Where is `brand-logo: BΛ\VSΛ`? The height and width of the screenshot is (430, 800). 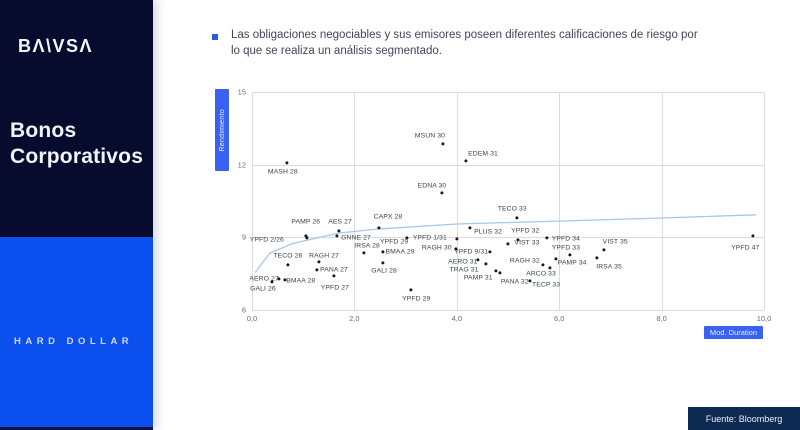 brand-logo: BΛ\VSΛ is located at coordinates (56, 46).